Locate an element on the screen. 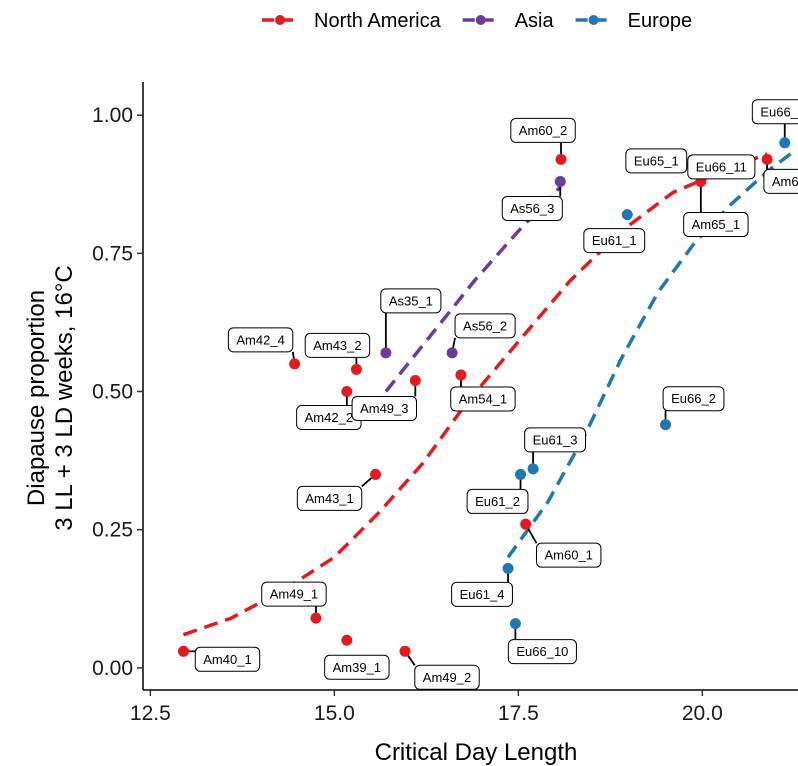  point-label: Am60_2 is located at coordinates (543, 130).